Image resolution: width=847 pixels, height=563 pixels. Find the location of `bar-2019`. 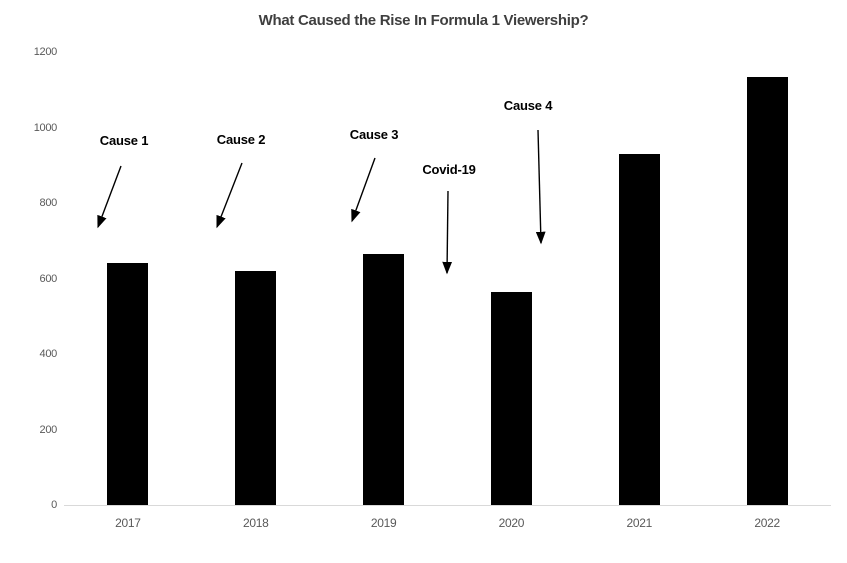

bar-2019 is located at coordinates (384, 379).